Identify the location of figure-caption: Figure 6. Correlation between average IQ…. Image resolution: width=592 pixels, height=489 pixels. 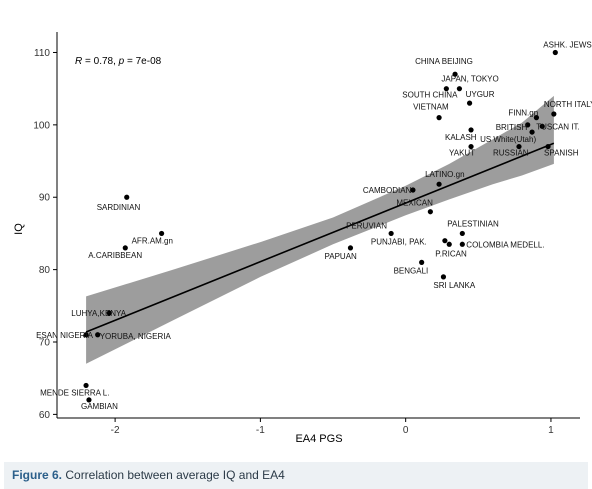
(296, 475).